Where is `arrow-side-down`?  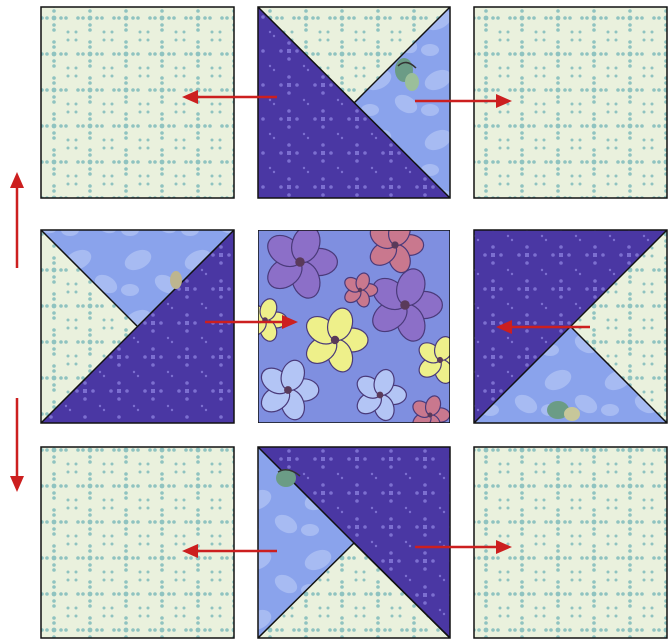 arrow-side-down is located at coordinates (17, 445).